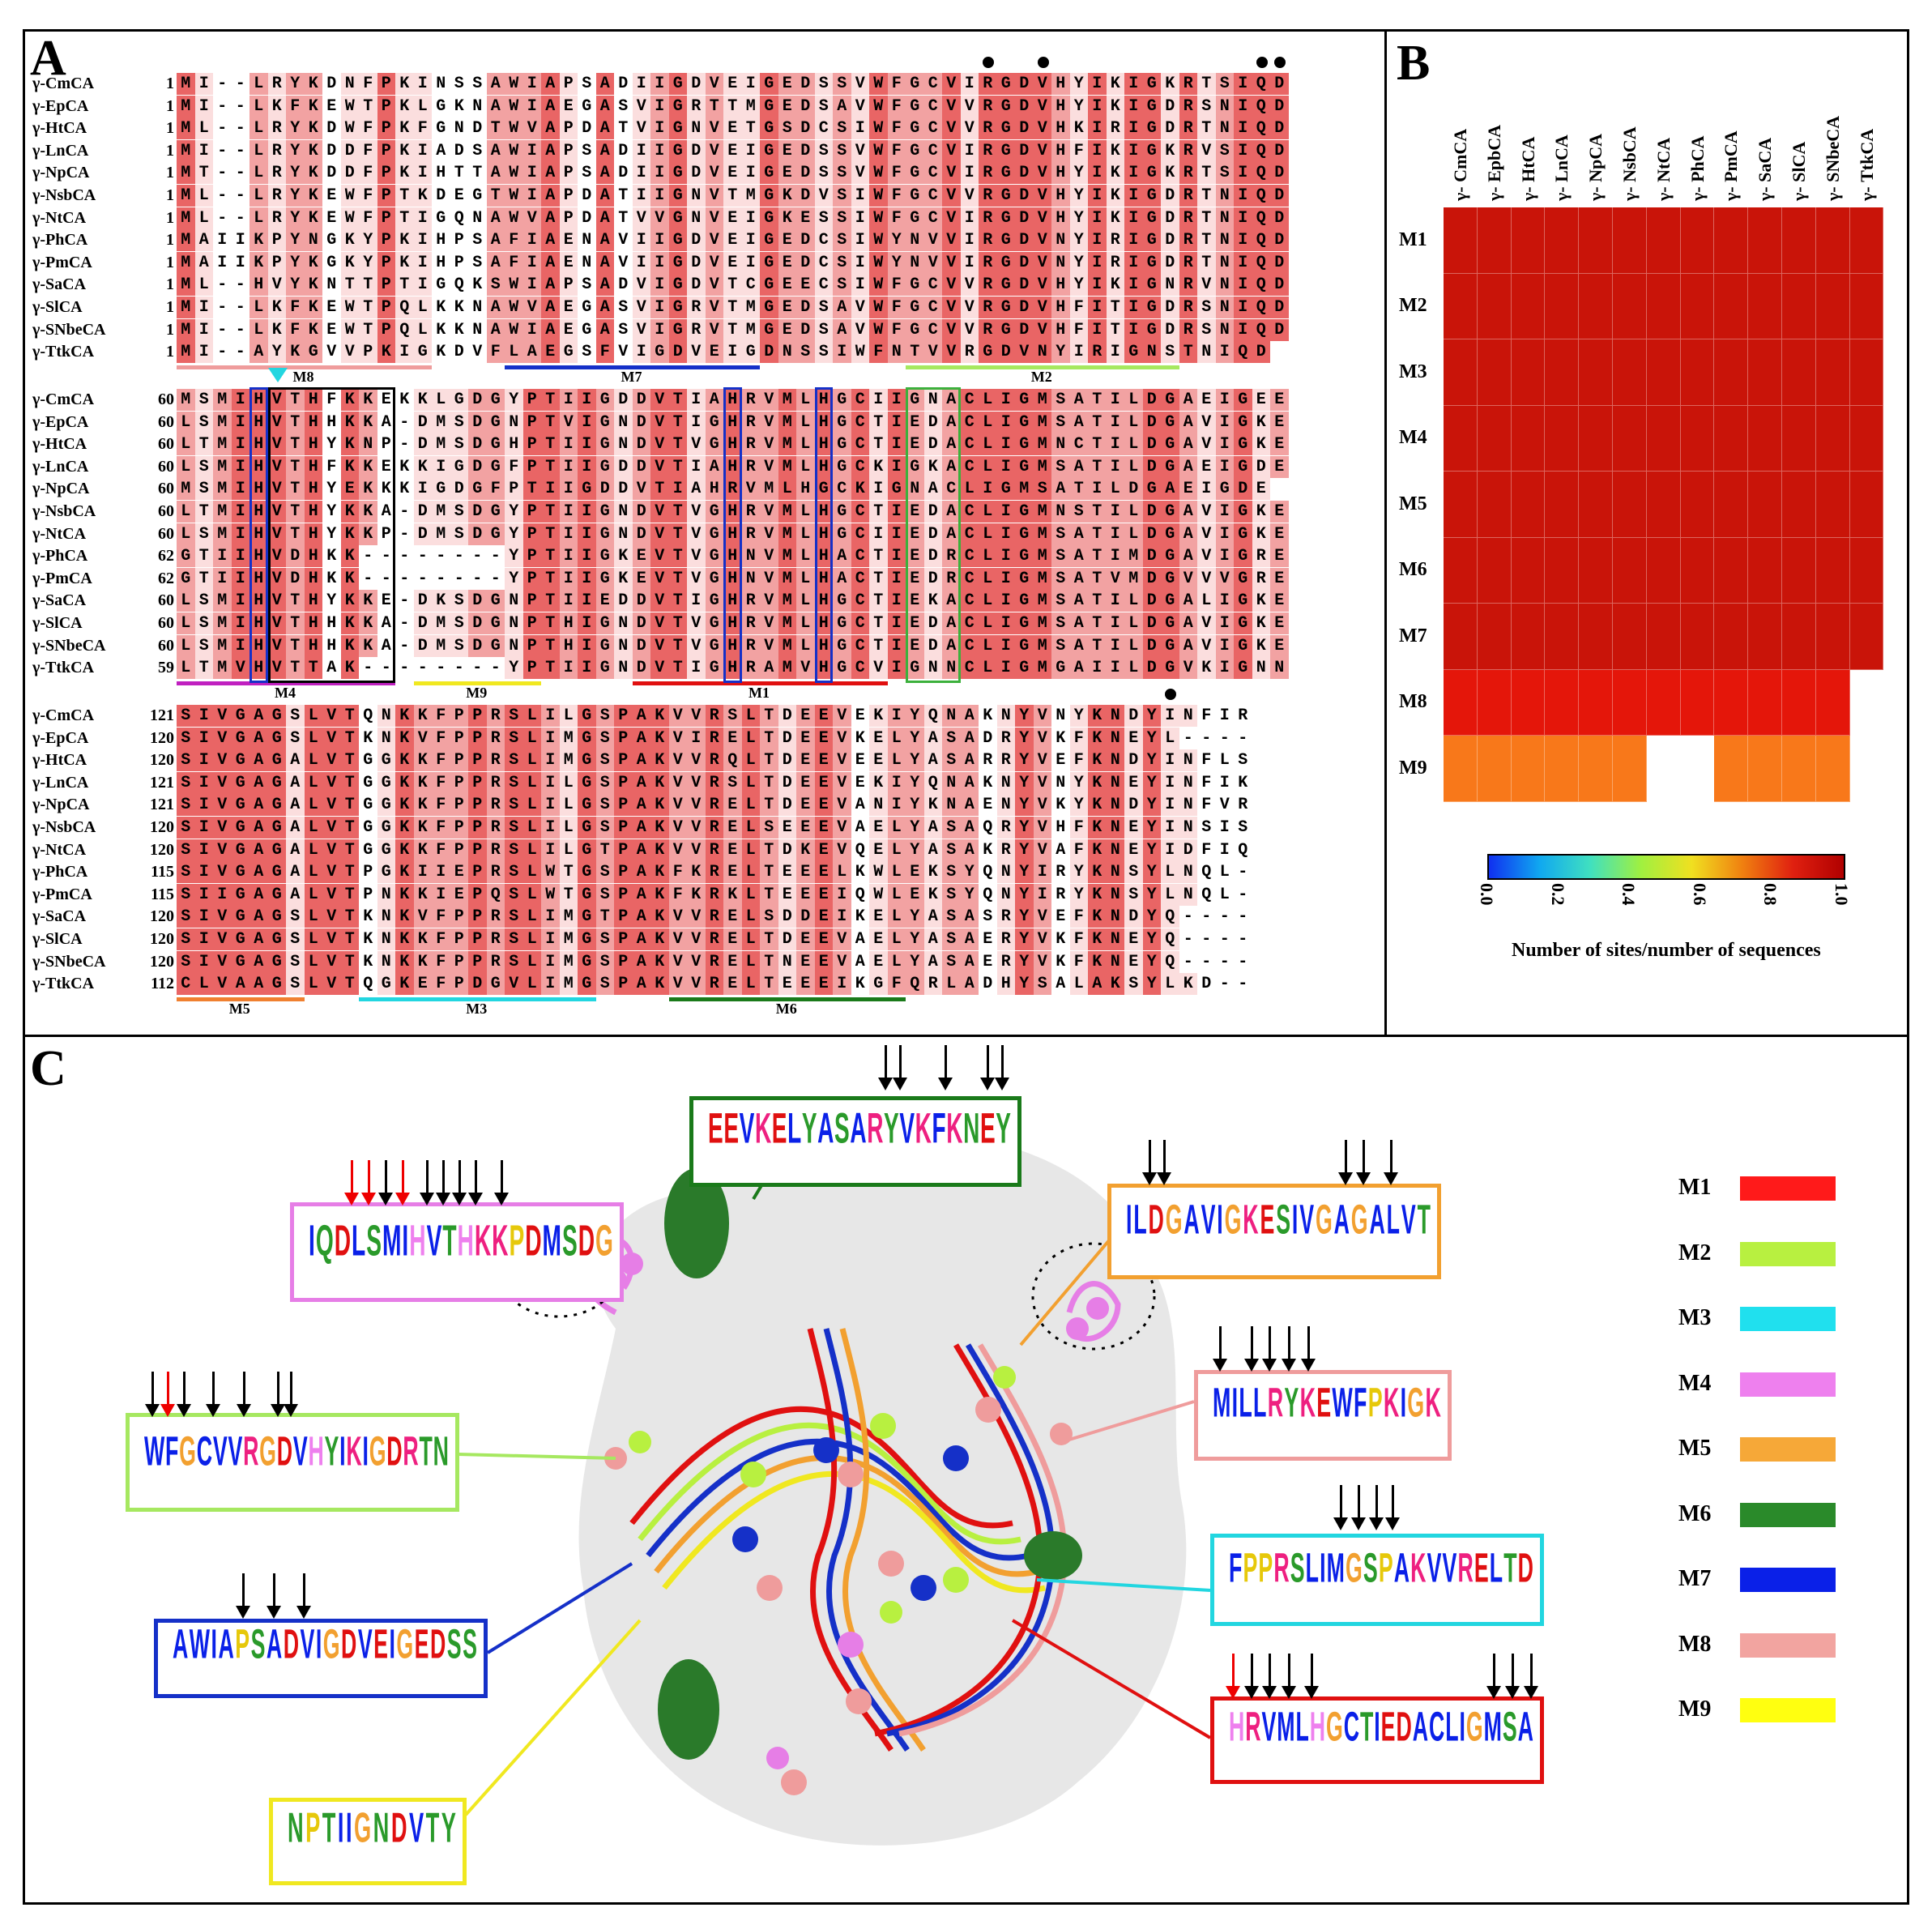 This screenshot has width=1932, height=1929. Describe the element at coordinates (162, 849) in the screenshot. I see `sequence-start: 120` at that location.